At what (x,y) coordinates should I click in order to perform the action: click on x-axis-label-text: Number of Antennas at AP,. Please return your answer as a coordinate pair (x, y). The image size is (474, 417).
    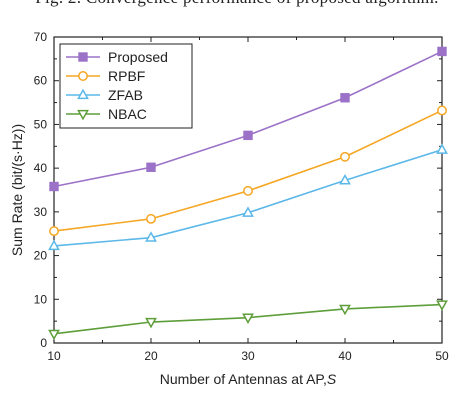
    Looking at the image, I should click on (243, 379).